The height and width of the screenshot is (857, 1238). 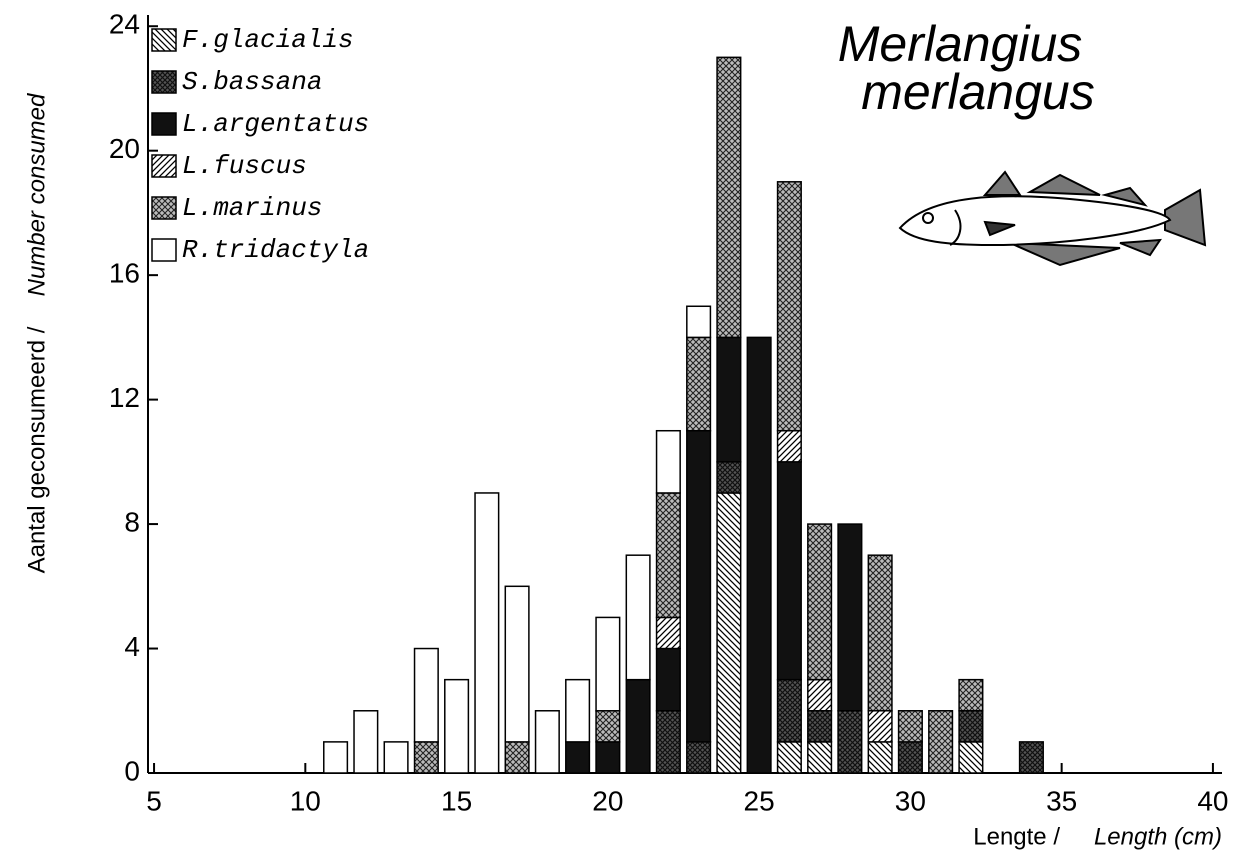 What do you see at coordinates (154, 800) in the screenshot?
I see `x-tick-label: 5` at bounding box center [154, 800].